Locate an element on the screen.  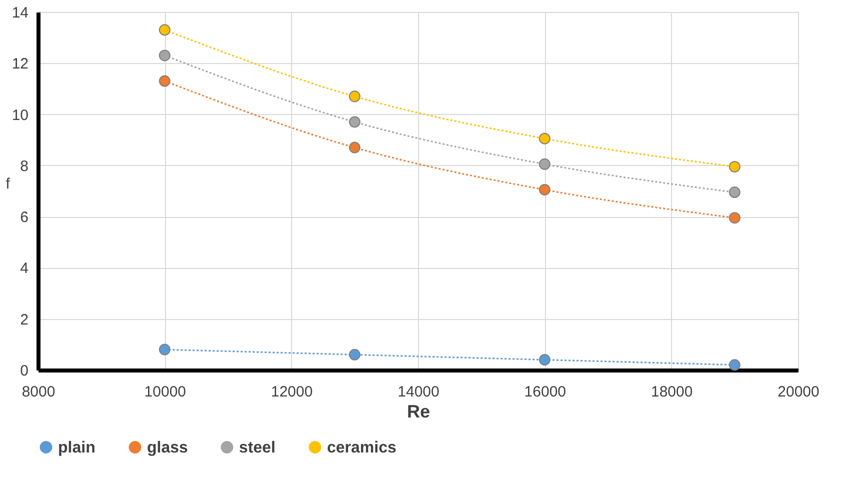
y-tick-label: 0 is located at coordinates (24, 371).